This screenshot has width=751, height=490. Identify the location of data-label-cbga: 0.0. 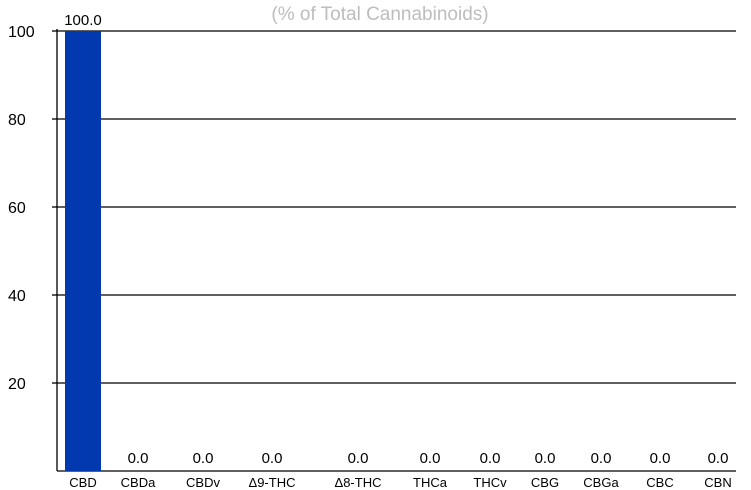
(601, 458).